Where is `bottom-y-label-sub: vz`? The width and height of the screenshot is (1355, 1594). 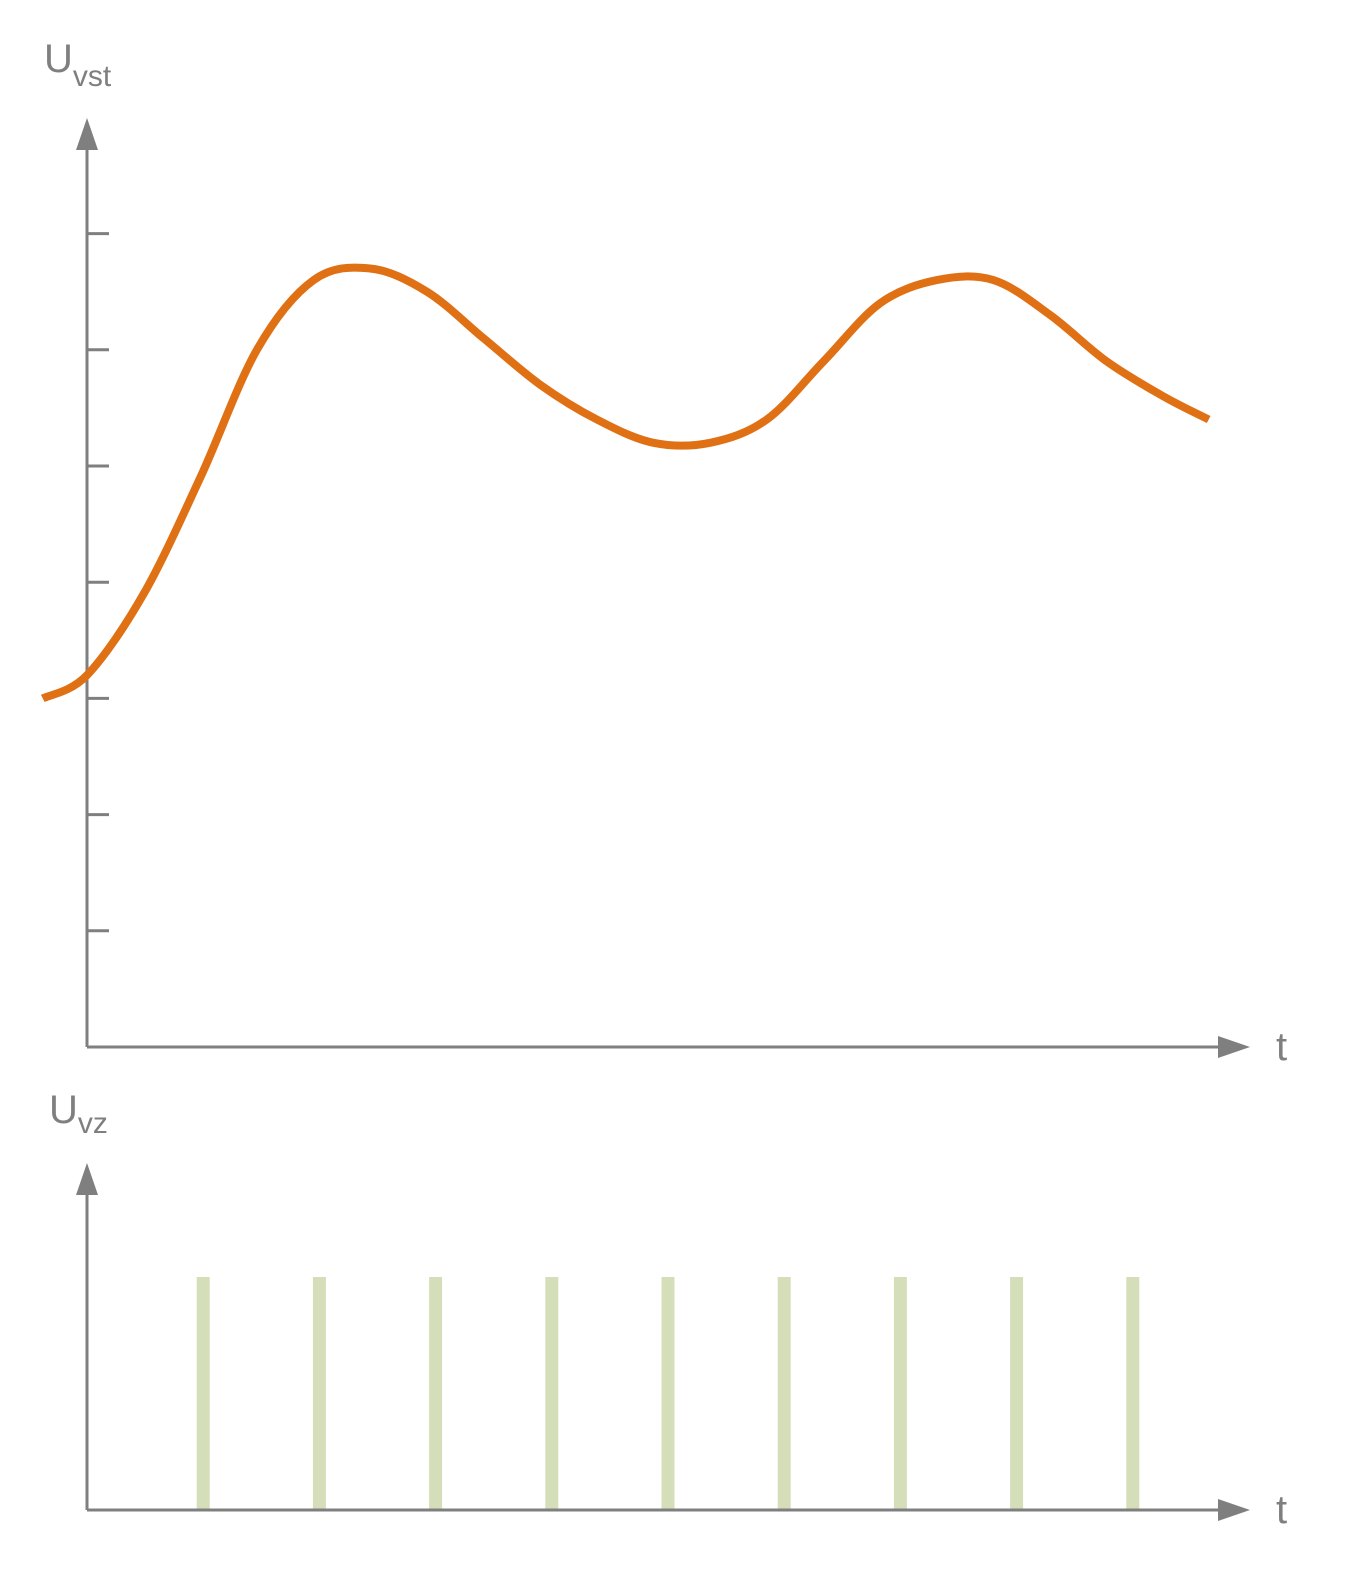
bottom-y-label-sub: vz is located at coordinates (93, 1123).